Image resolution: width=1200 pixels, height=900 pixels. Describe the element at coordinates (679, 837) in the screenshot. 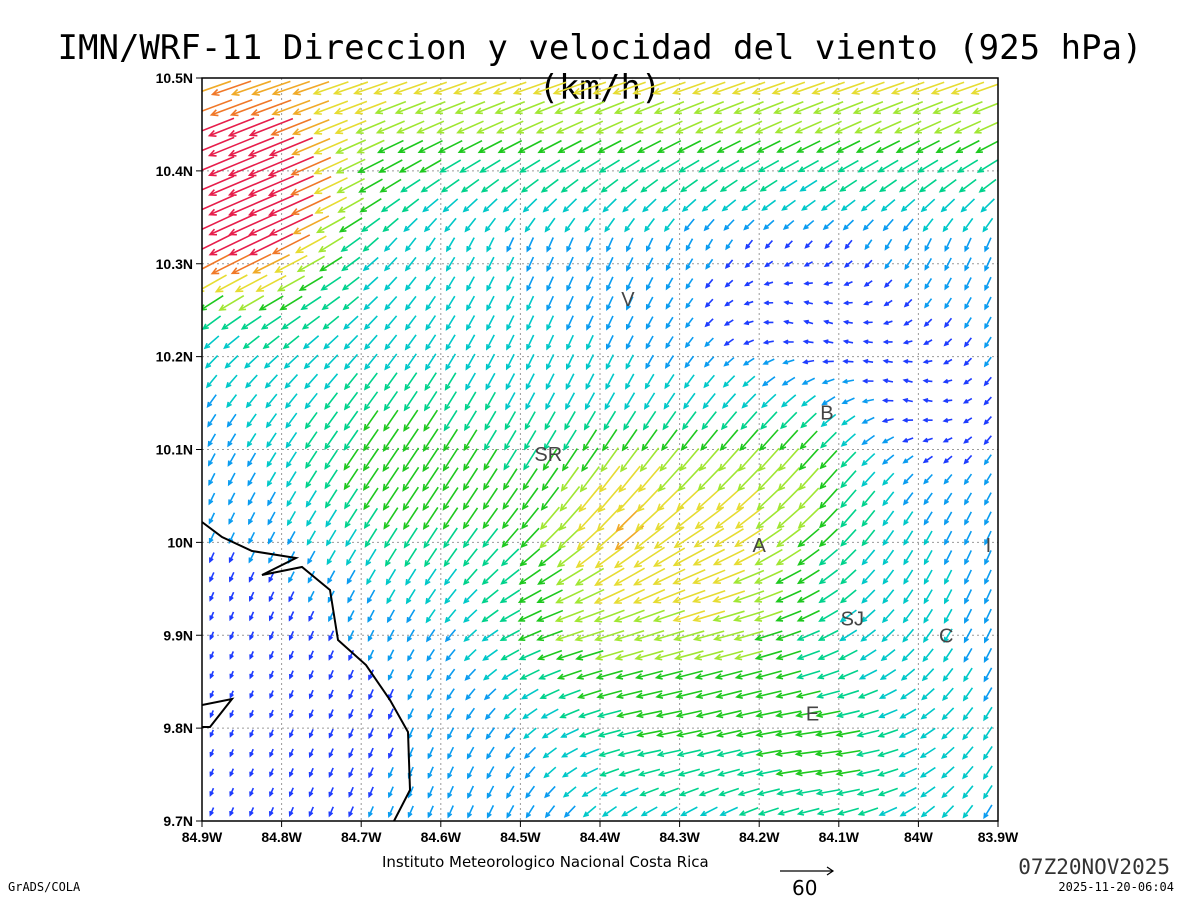

I see `x-tick-label: 84.3W` at that location.